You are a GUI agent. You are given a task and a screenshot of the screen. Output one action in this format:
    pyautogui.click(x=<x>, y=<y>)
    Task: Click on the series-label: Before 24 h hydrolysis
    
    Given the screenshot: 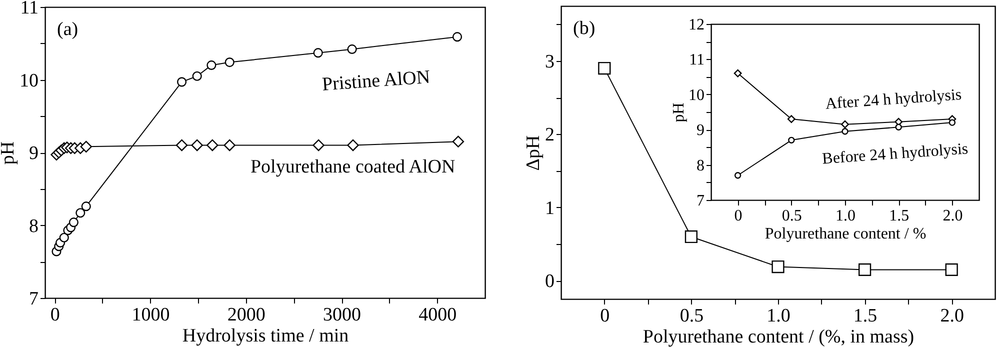 What is the action you would take?
    pyautogui.click(x=895, y=154)
    